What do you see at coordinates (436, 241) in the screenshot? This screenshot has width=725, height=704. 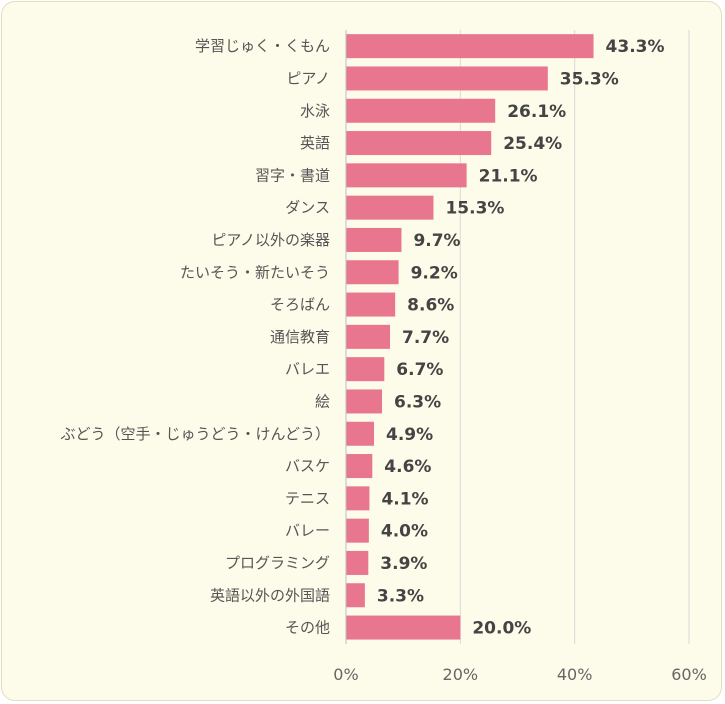 I see `data-label: 9.7%` at bounding box center [436, 241].